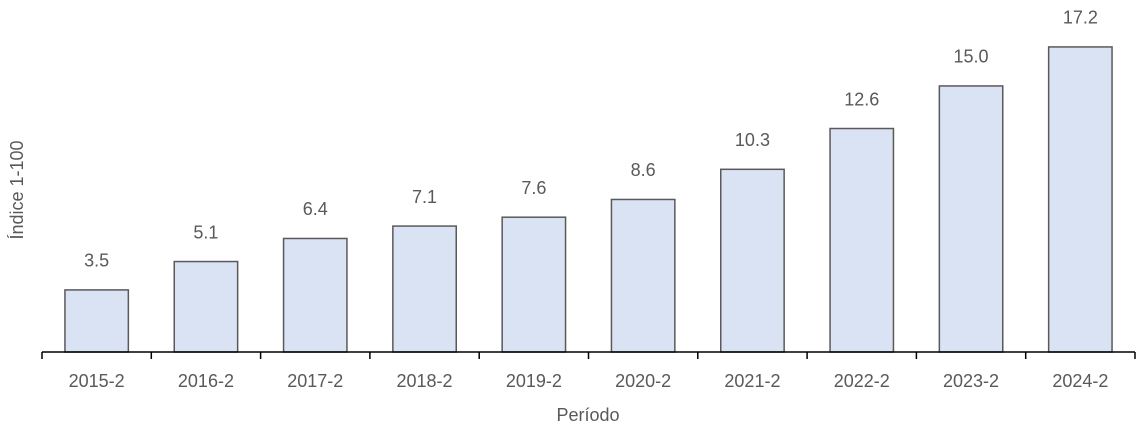  I want to click on data-label: 8.6, so click(643, 170).